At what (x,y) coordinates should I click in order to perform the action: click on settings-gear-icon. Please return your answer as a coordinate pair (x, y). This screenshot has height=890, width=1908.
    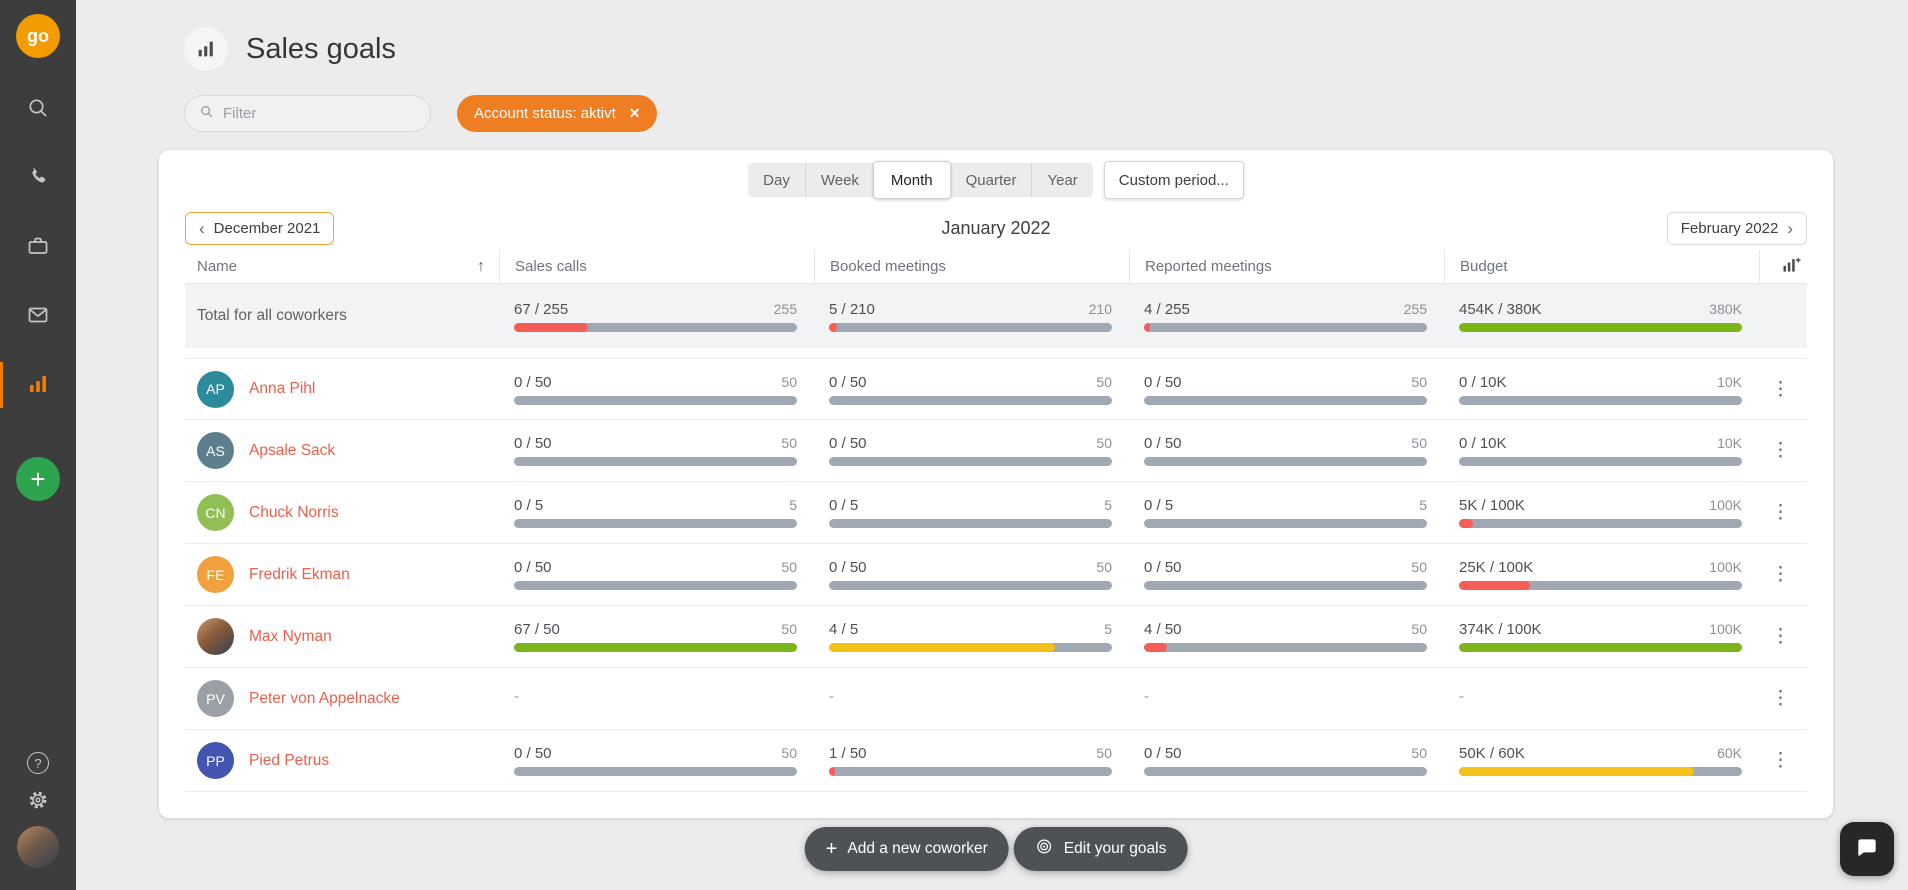
    Looking at the image, I should click on (38, 800).